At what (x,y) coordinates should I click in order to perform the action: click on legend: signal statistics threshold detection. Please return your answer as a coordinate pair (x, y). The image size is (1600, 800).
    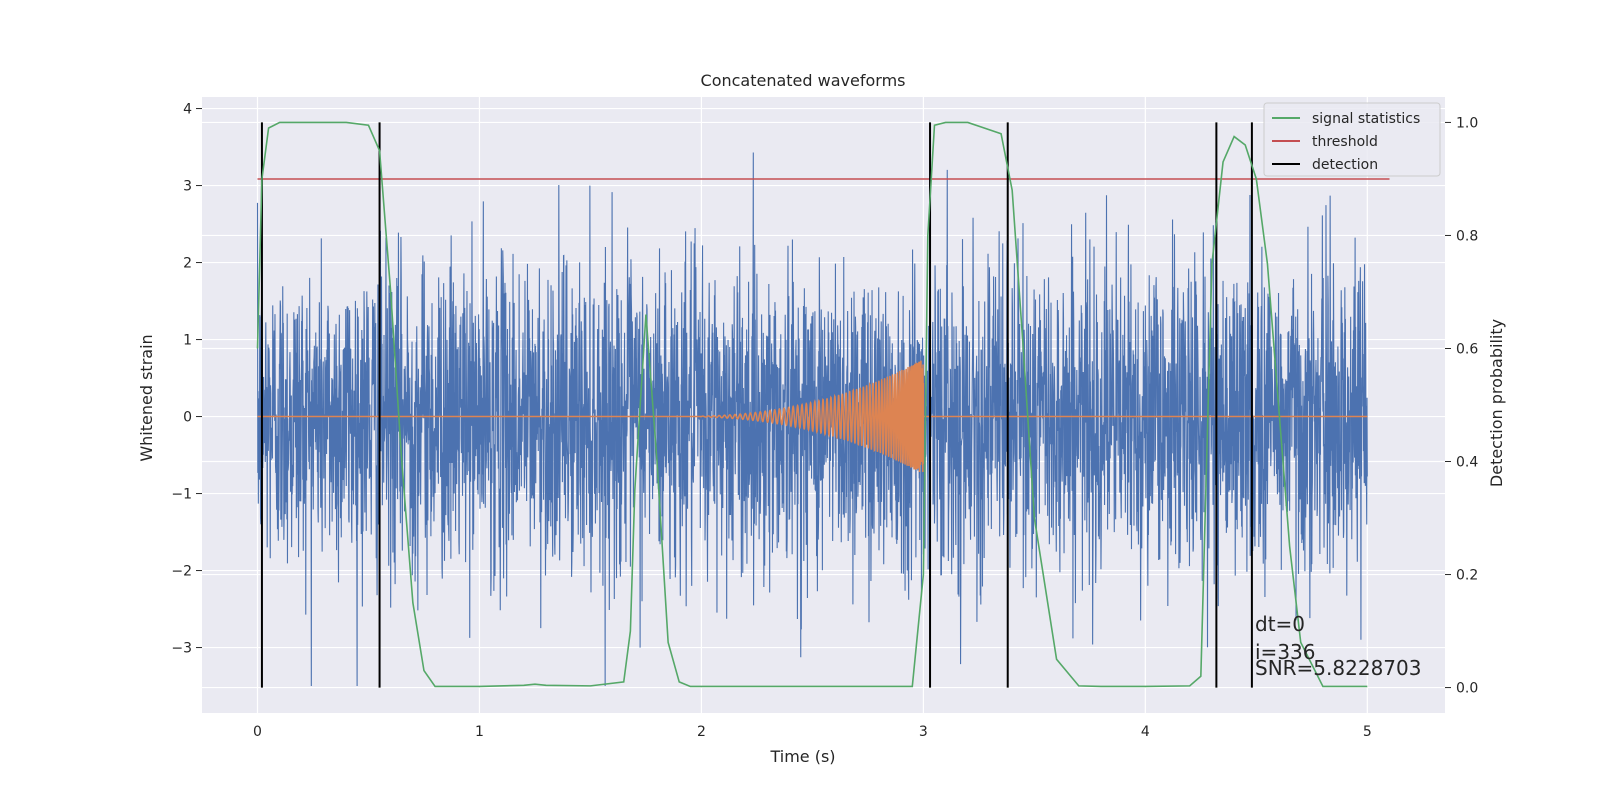
    Looking at the image, I should click on (1352, 139).